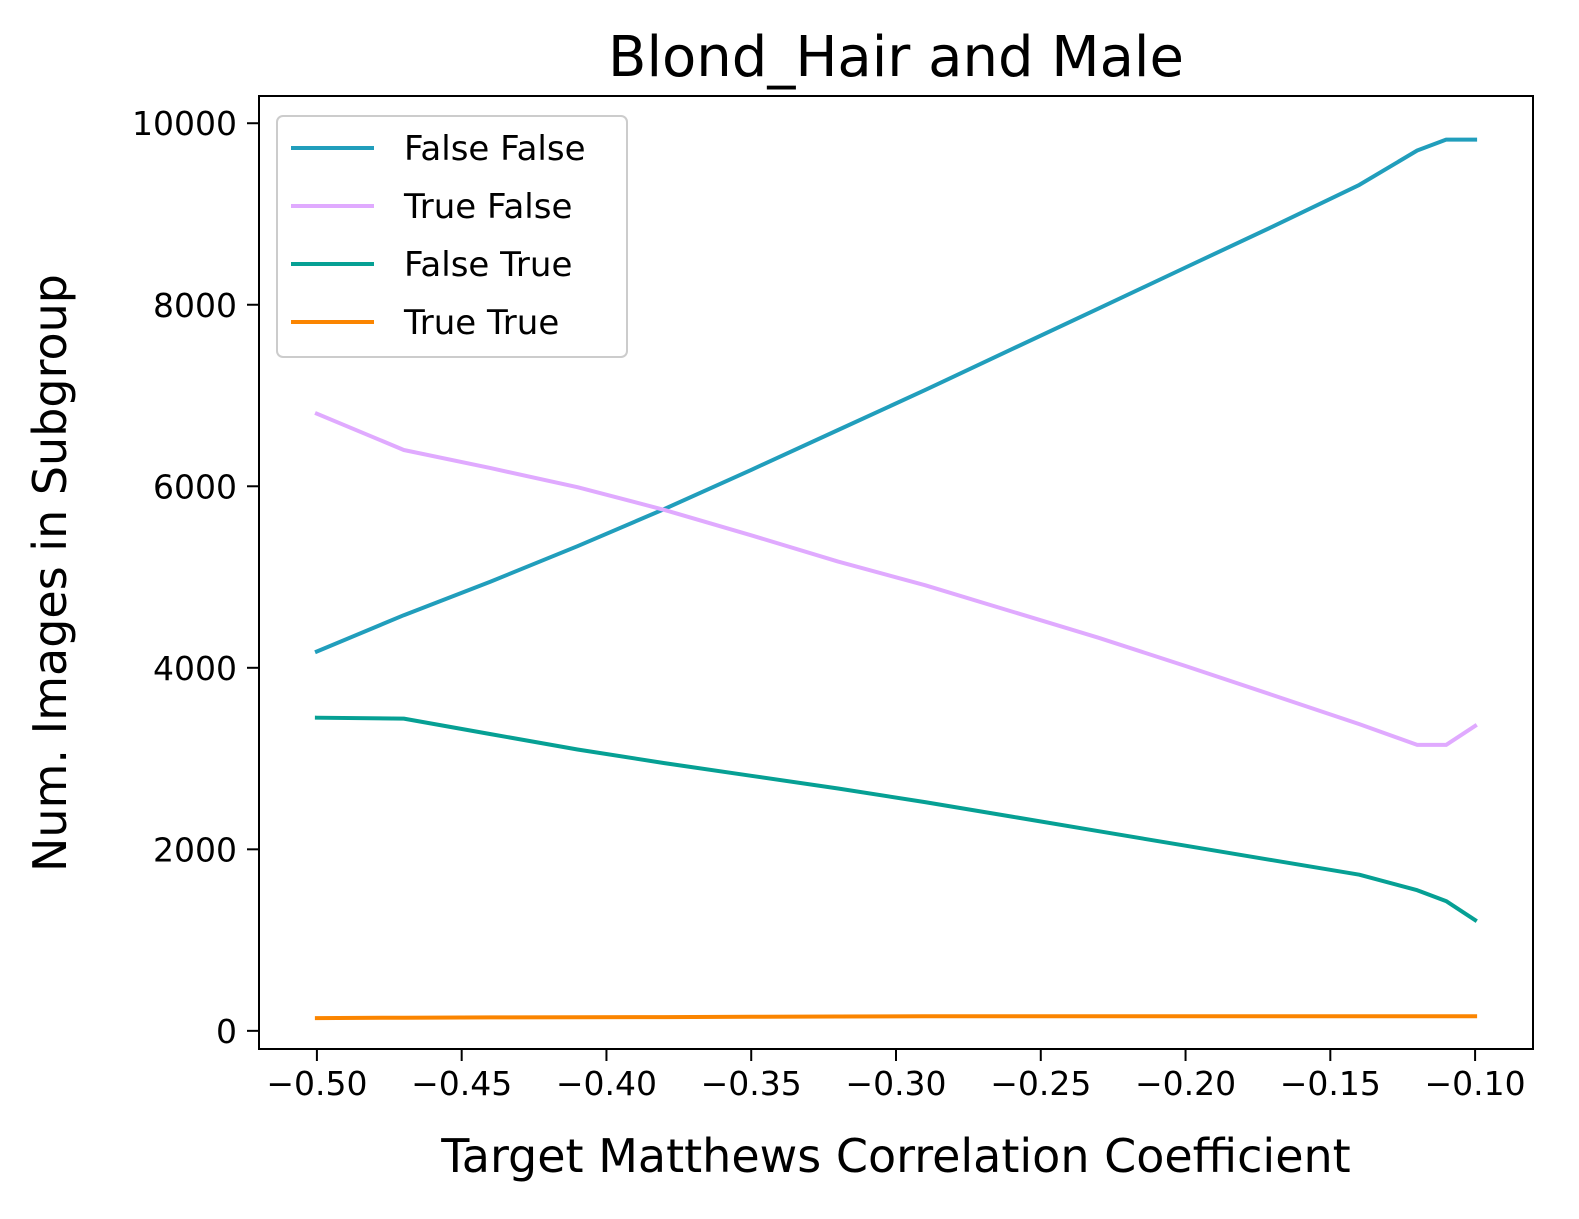 The width and height of the screenshot is (1579, 1219). What do you see at coordinates (195, 849) in the screenshot?
I see `y-tick-label: 2000` at bounding box center [195, 849].